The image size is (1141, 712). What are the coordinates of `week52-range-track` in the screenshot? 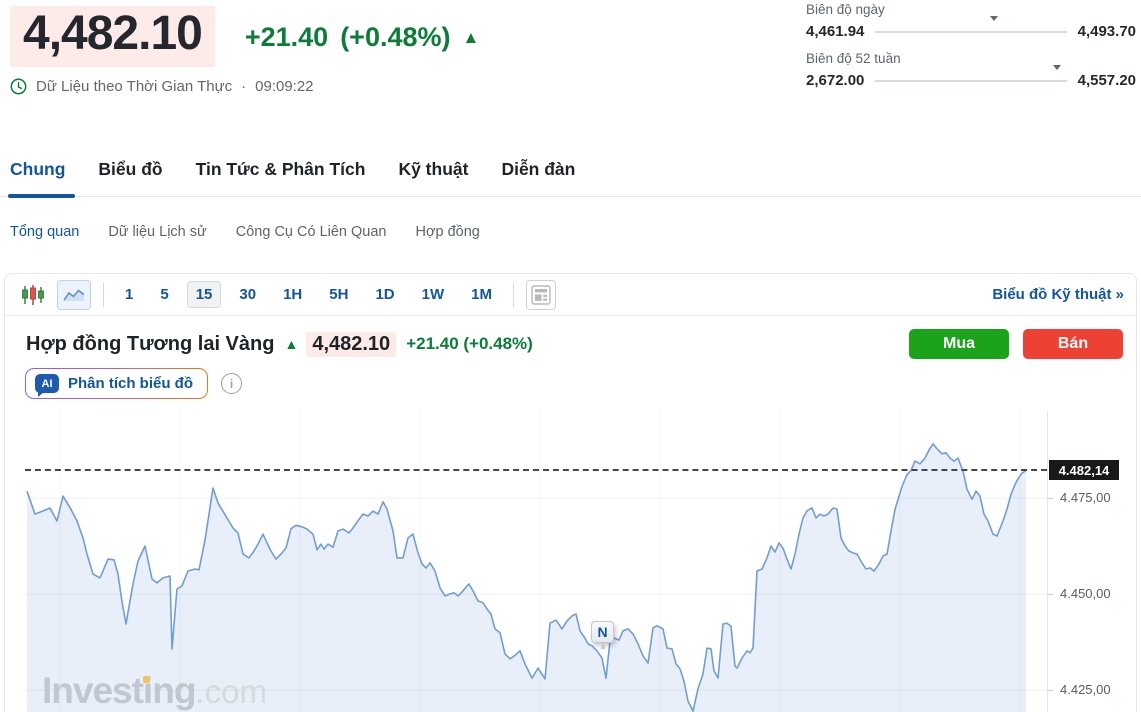 It's located at (971, 75).